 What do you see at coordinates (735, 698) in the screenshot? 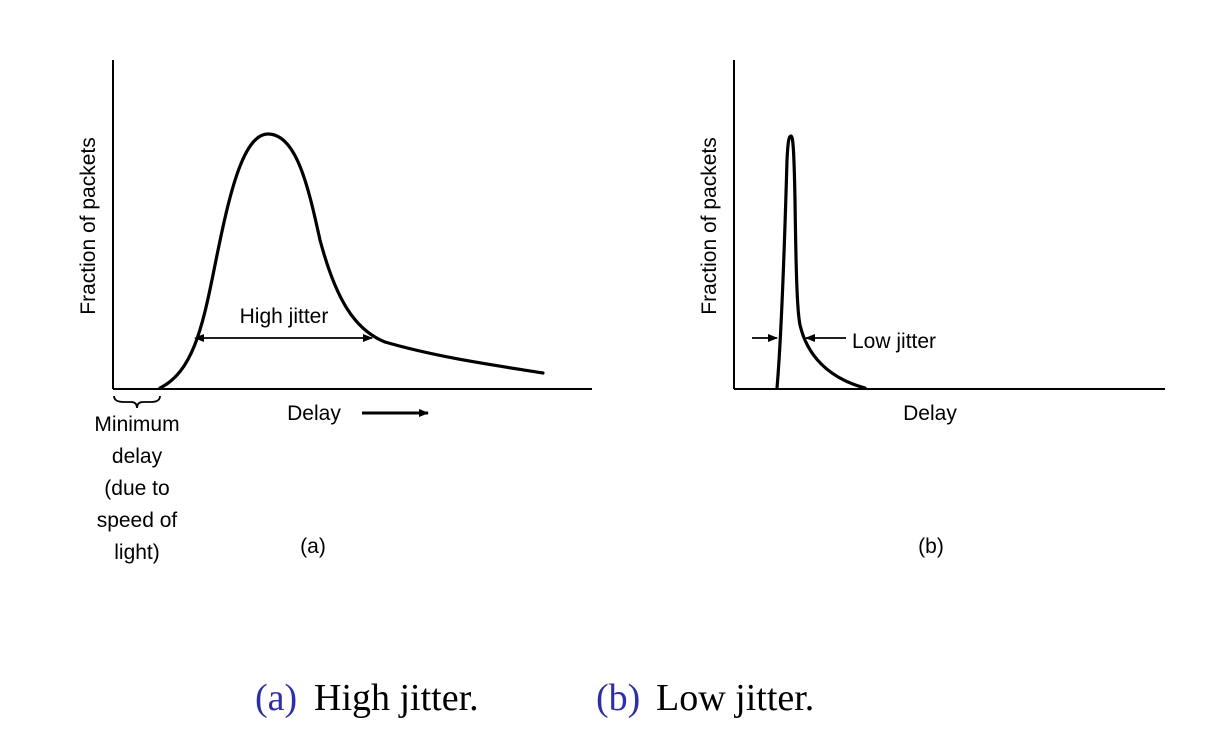
I see `caption-b-text: Low jitter.` at bounding box center [735, 698].